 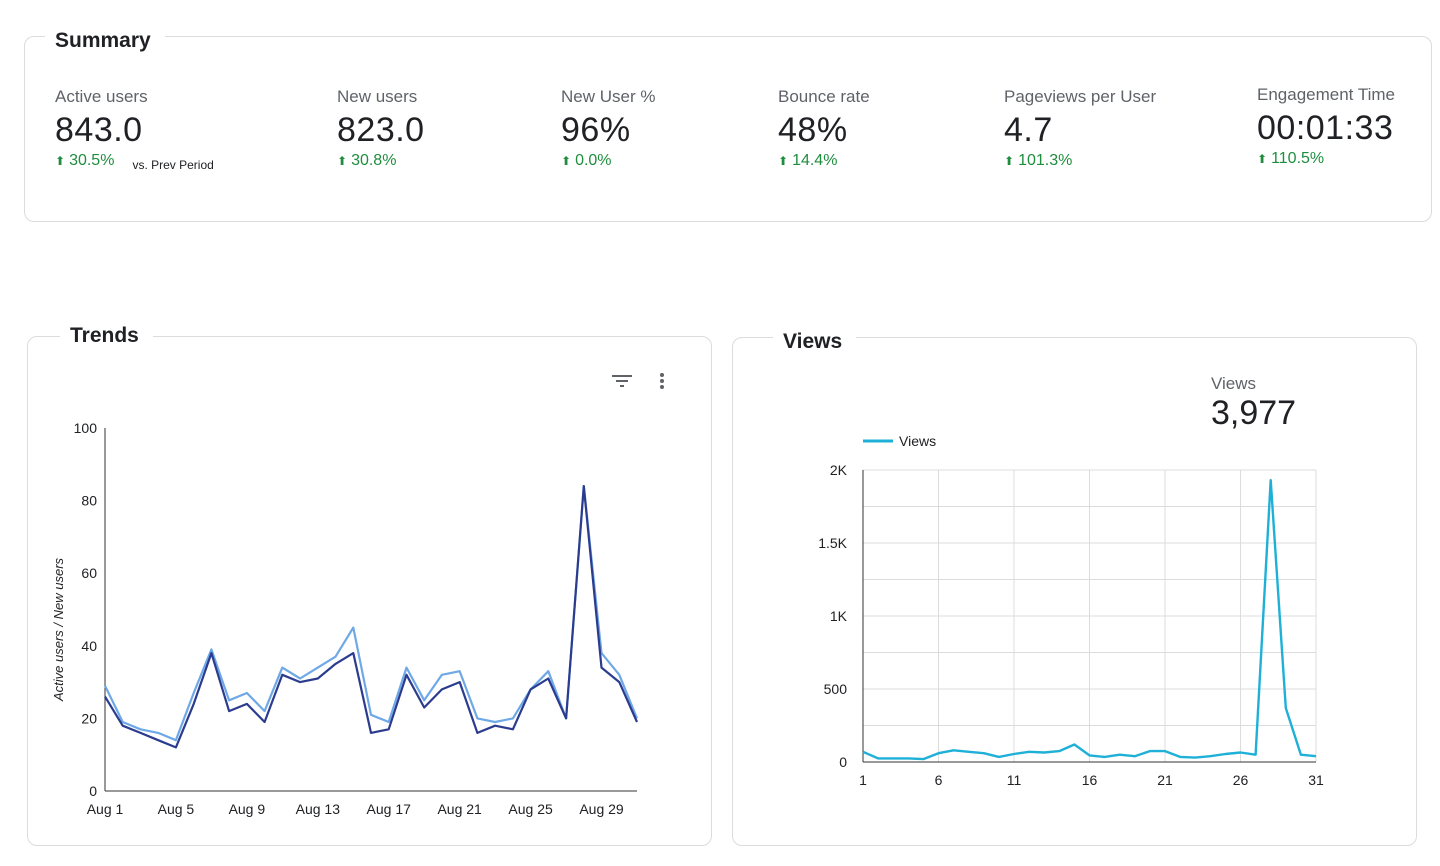 I want to click on x-tick-label: Aug 21, so click(x=459, y=809).